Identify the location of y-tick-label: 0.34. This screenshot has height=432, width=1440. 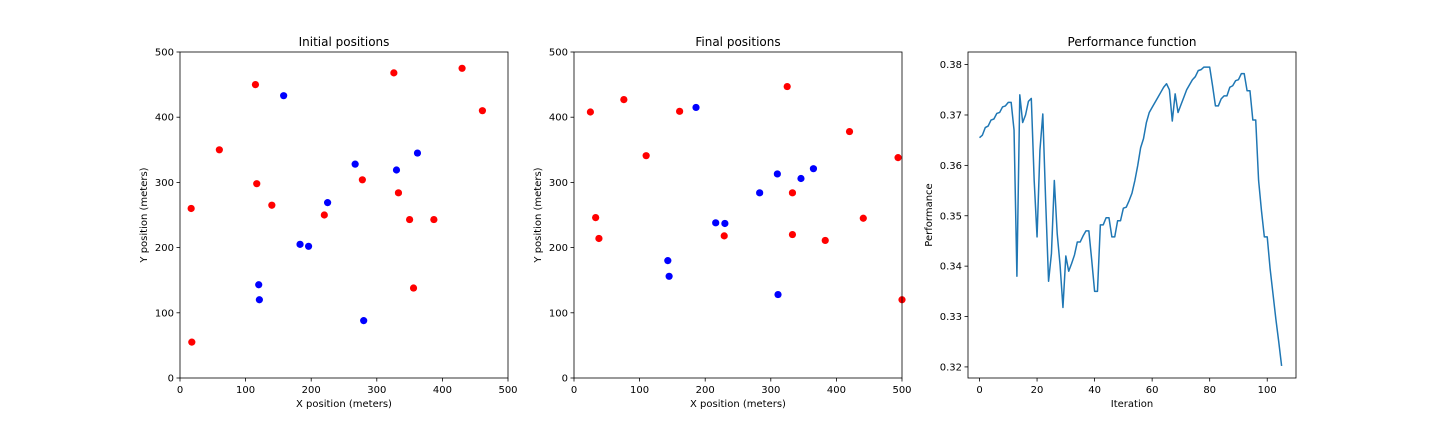
(951, 267).